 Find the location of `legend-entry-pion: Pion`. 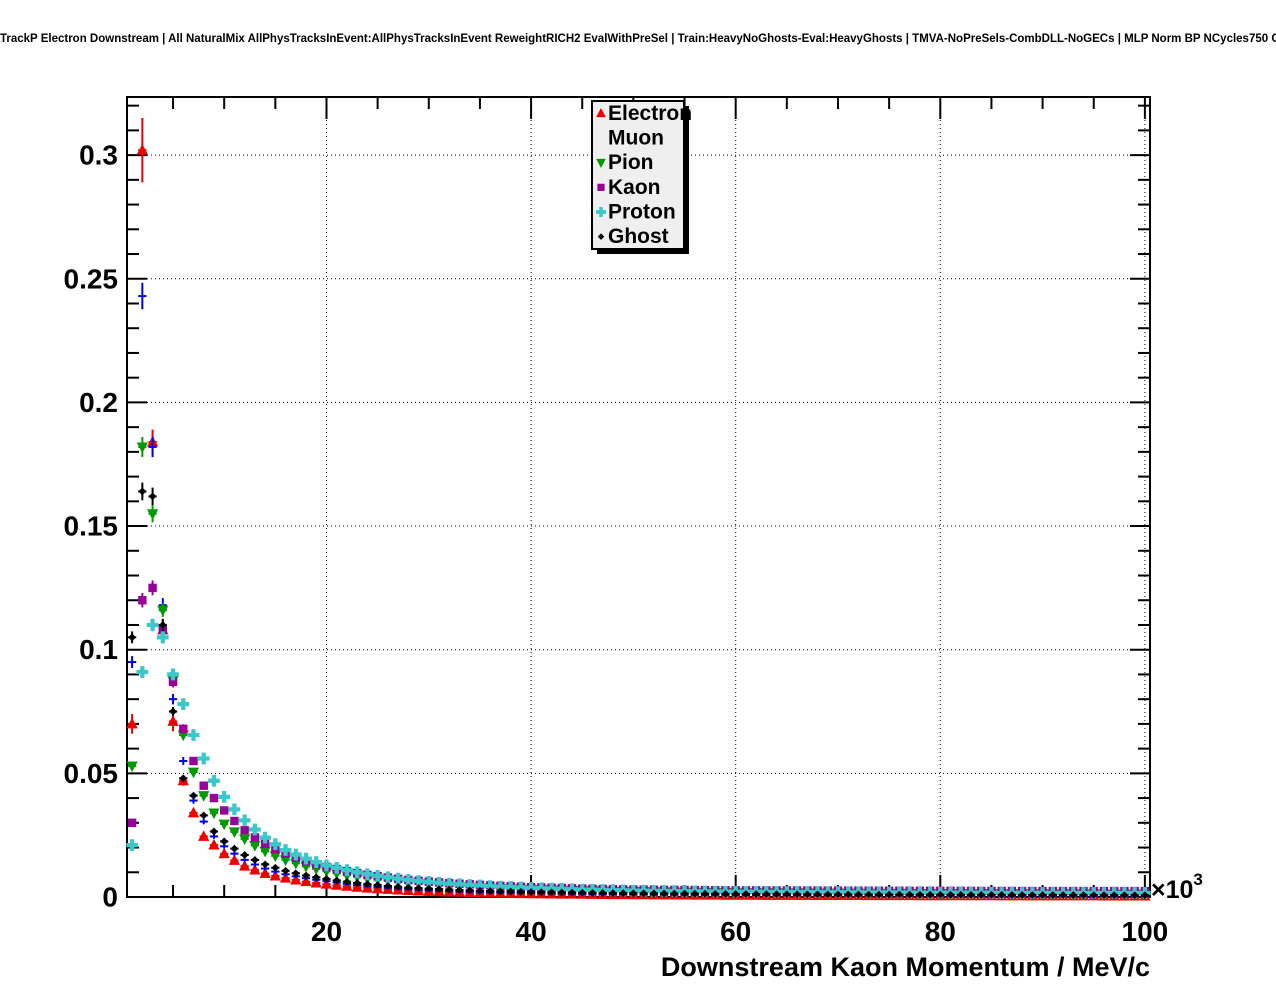

legend-entry-pion: Pion is located at coordinates (625, 162).